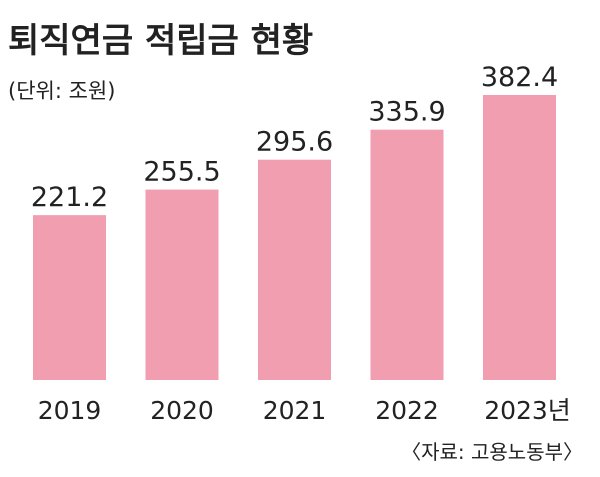  I want to click on x-axis-ticks: 2019 2020 2021 2022 2023년, so click(304, 410).